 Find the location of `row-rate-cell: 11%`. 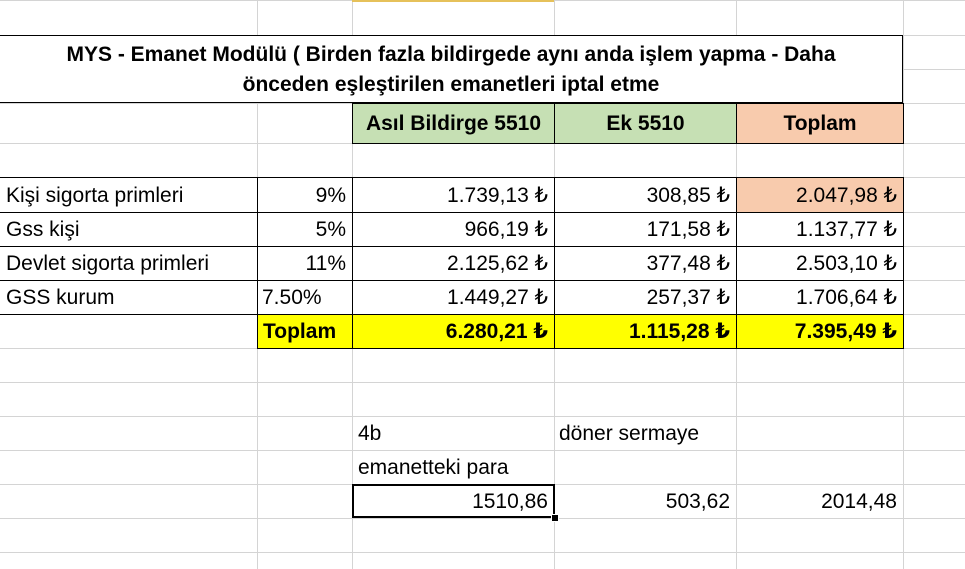

row-rate-cell: 11% is located at coordinates (305, 263).